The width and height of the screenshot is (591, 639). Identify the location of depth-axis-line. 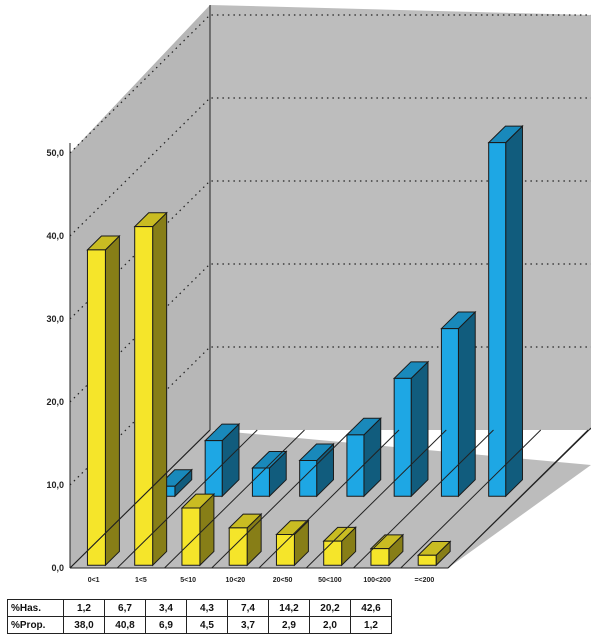
(140, 499).